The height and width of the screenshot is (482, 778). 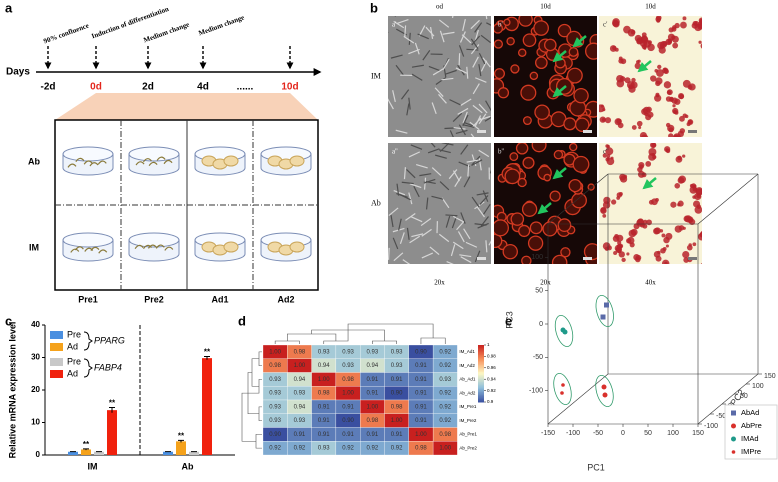 I want to click on subpanel-label: a'', so click(x=395, y=152).